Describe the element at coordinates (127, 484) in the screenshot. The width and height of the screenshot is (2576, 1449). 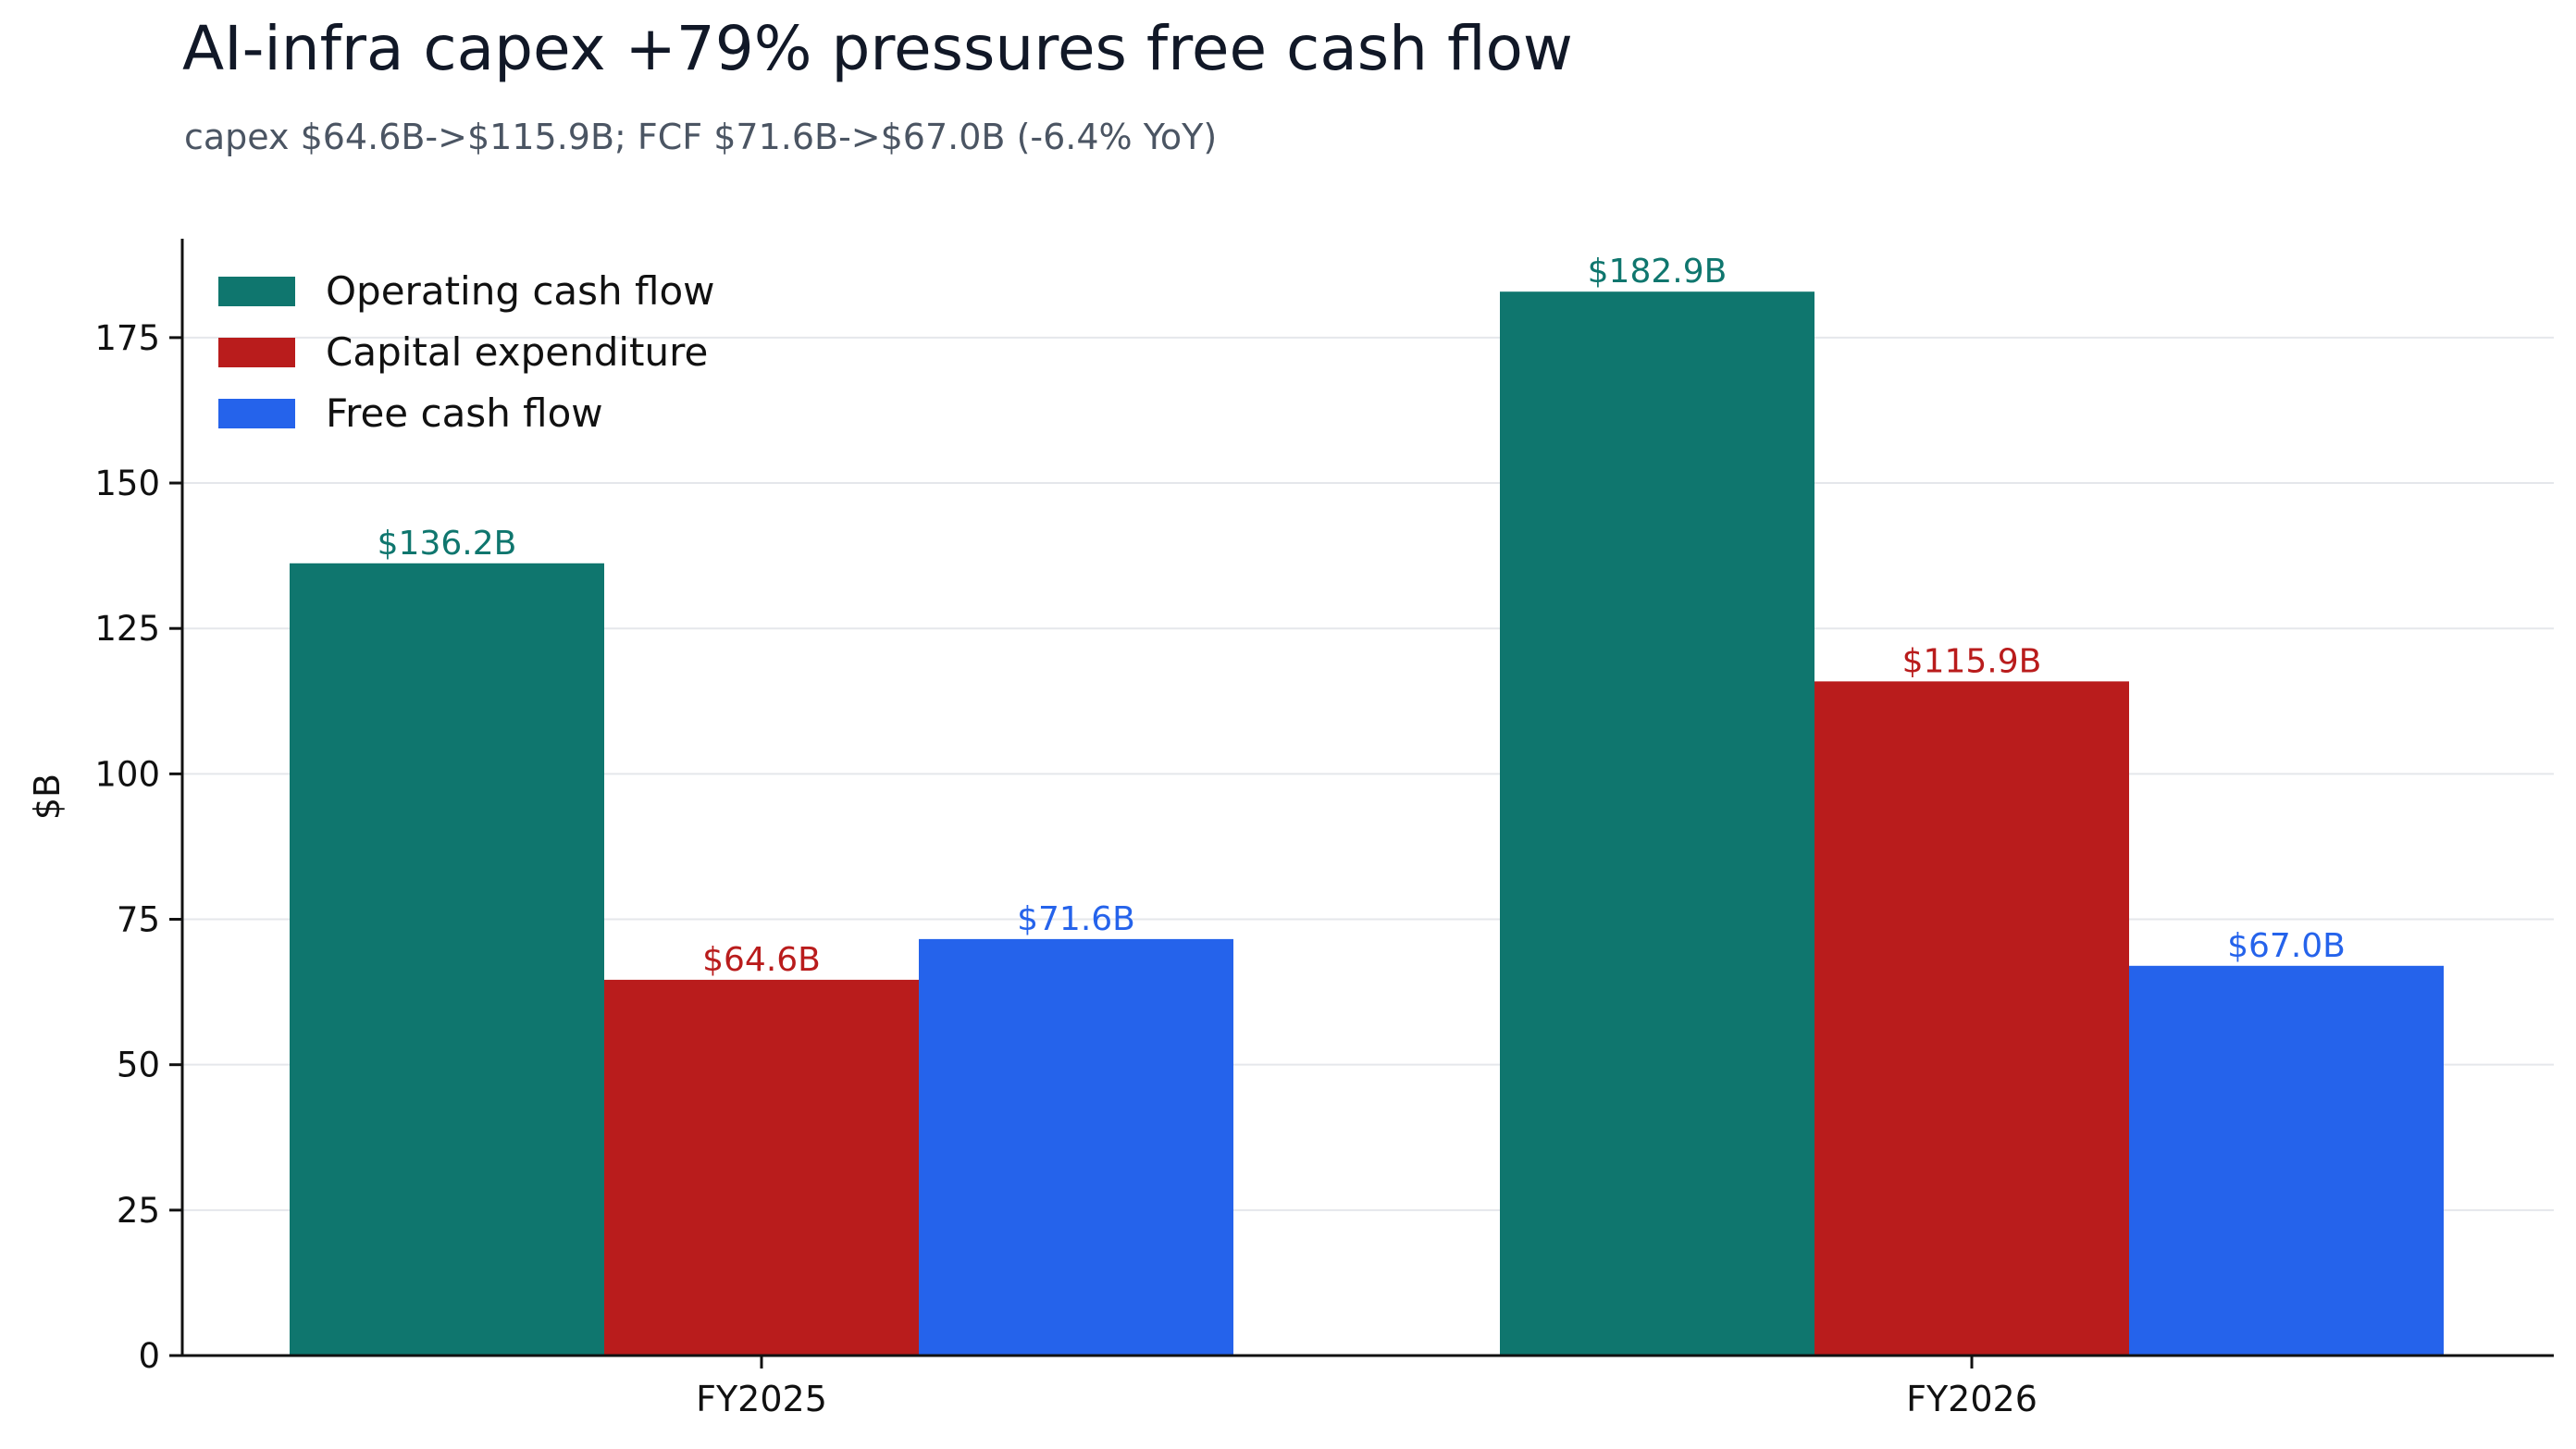
I see `y-tick-label: 150` at that location.